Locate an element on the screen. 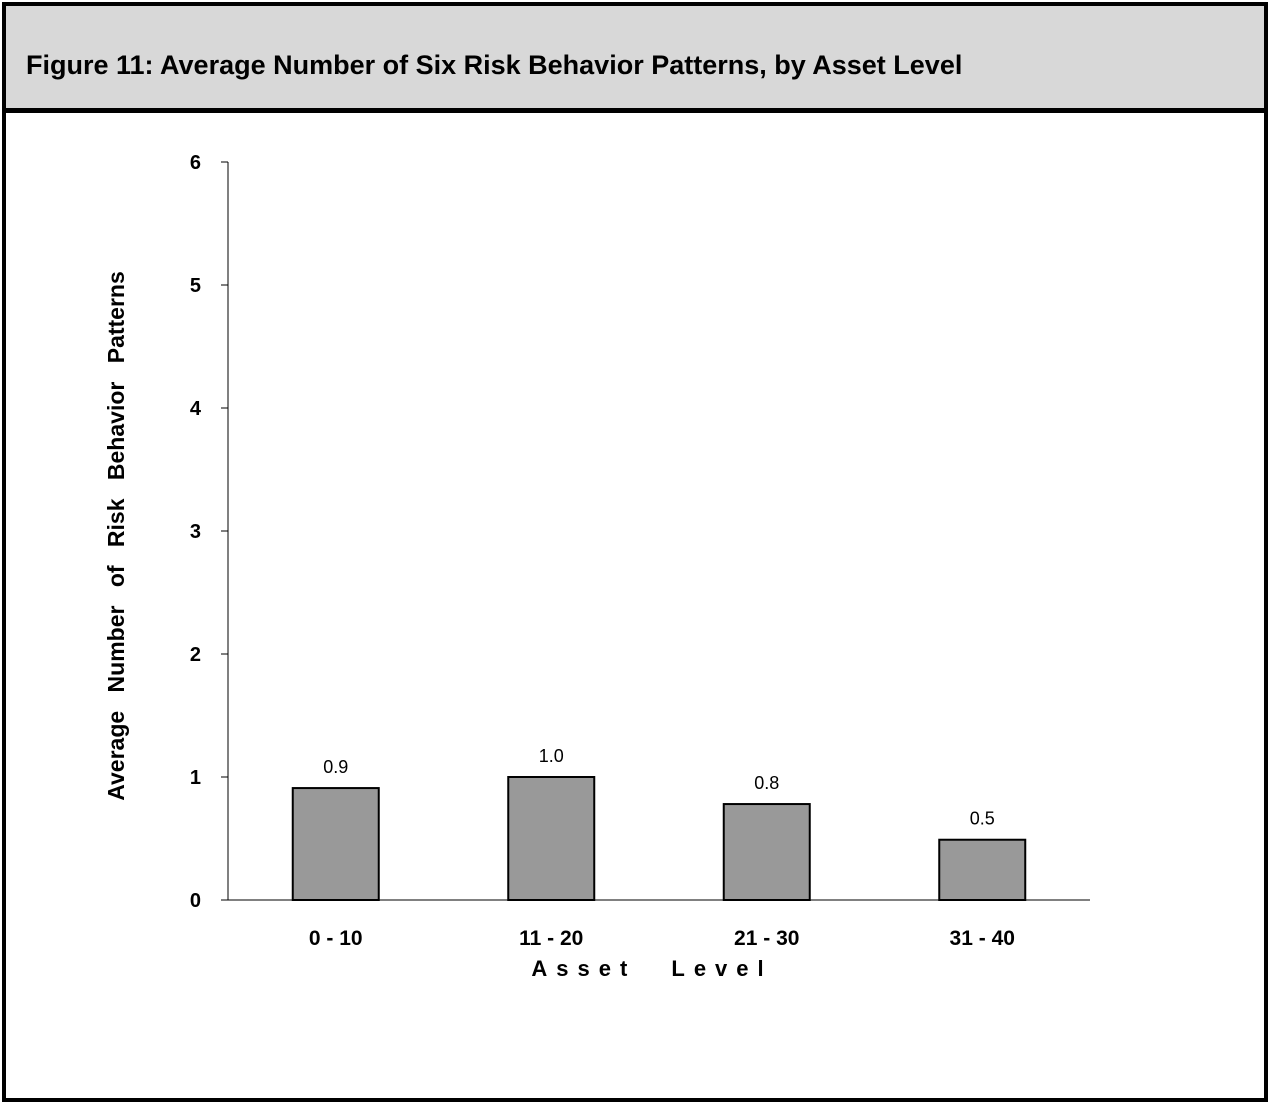  data-label: 0.8 is located at coordinates (766, 783).